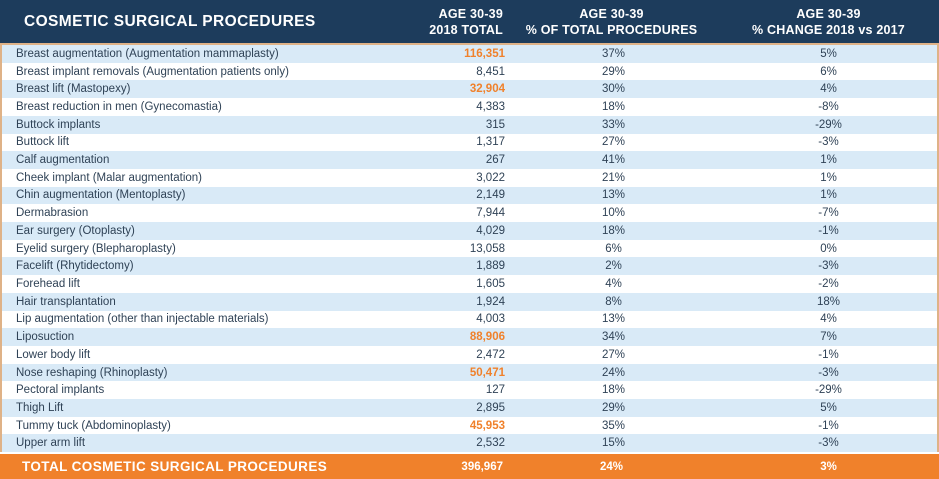 This screenshot has width=939, height=479. What do you see at coordinates (613, 283) in the screenshot?
I see `pct-of-total-cell: 4%` at bounding box center [613, 283].